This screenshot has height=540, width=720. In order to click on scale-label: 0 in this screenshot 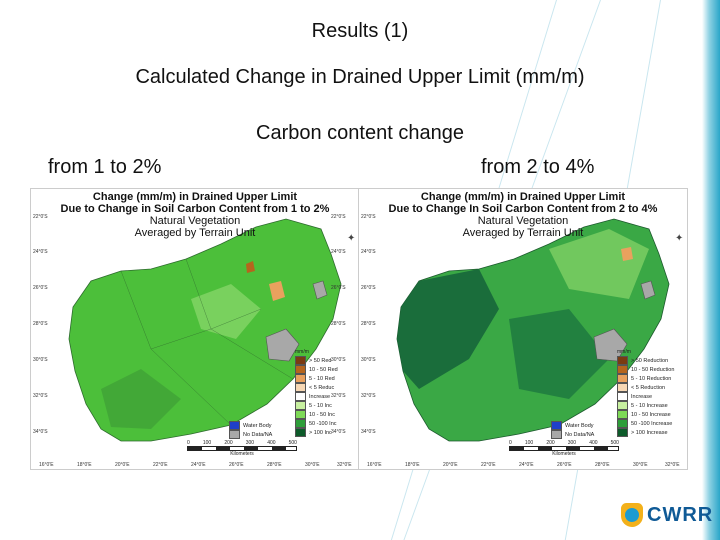, I will do `click(510, 443)`.